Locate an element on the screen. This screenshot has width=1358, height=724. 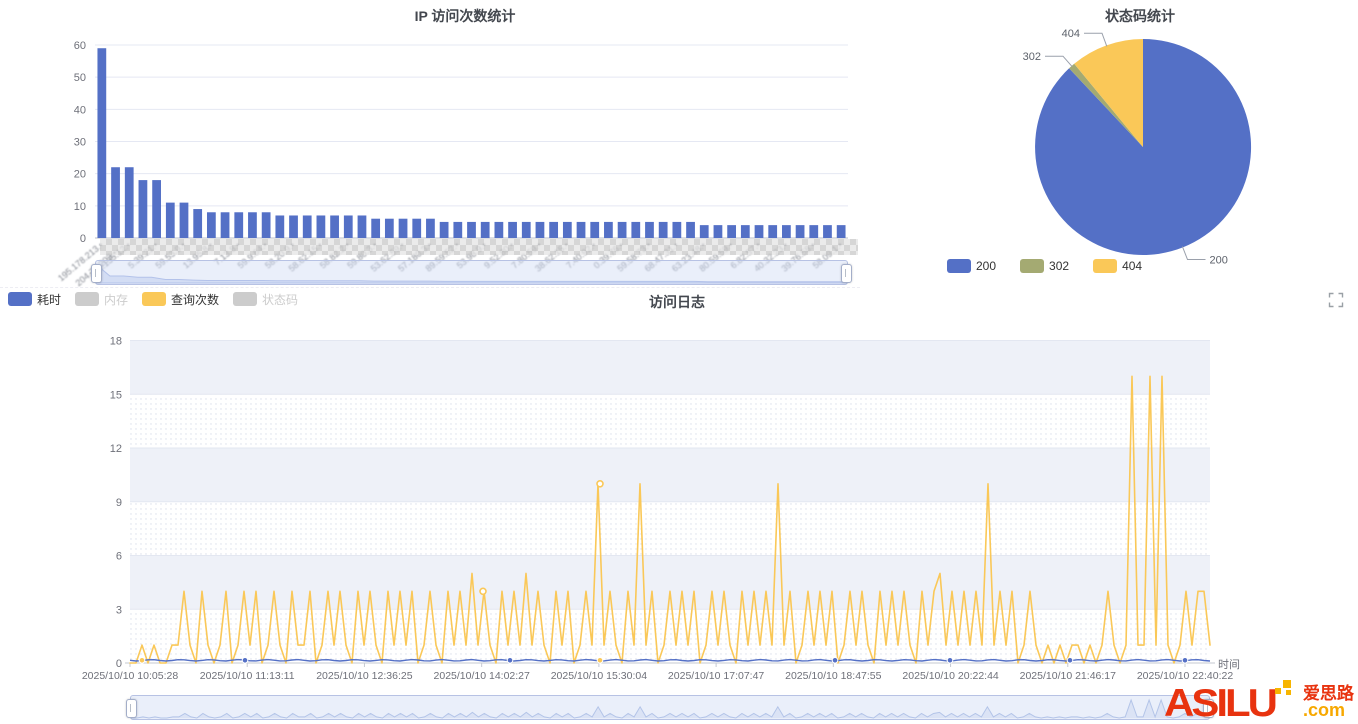
svg-text: 2025/10/10 17:07:47 is located at coordinates (716, 676).